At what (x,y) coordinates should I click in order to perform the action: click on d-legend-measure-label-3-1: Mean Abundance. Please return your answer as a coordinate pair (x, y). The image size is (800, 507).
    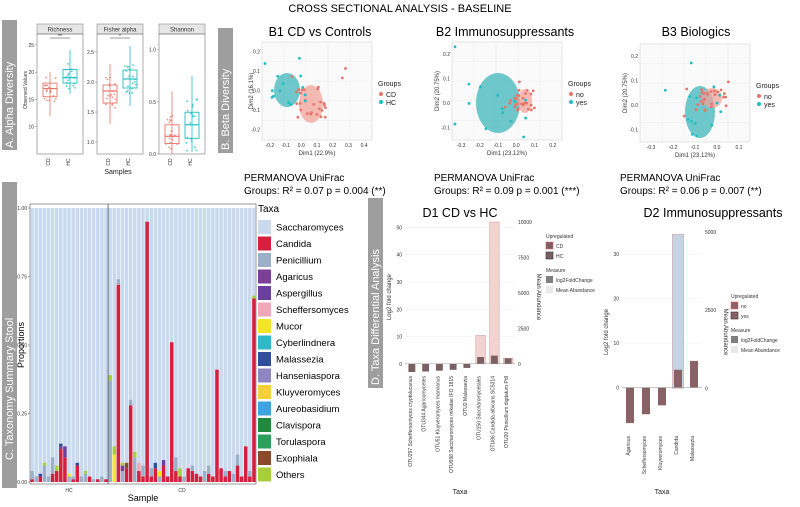
    Looking at the image, I should click on (575, 291).